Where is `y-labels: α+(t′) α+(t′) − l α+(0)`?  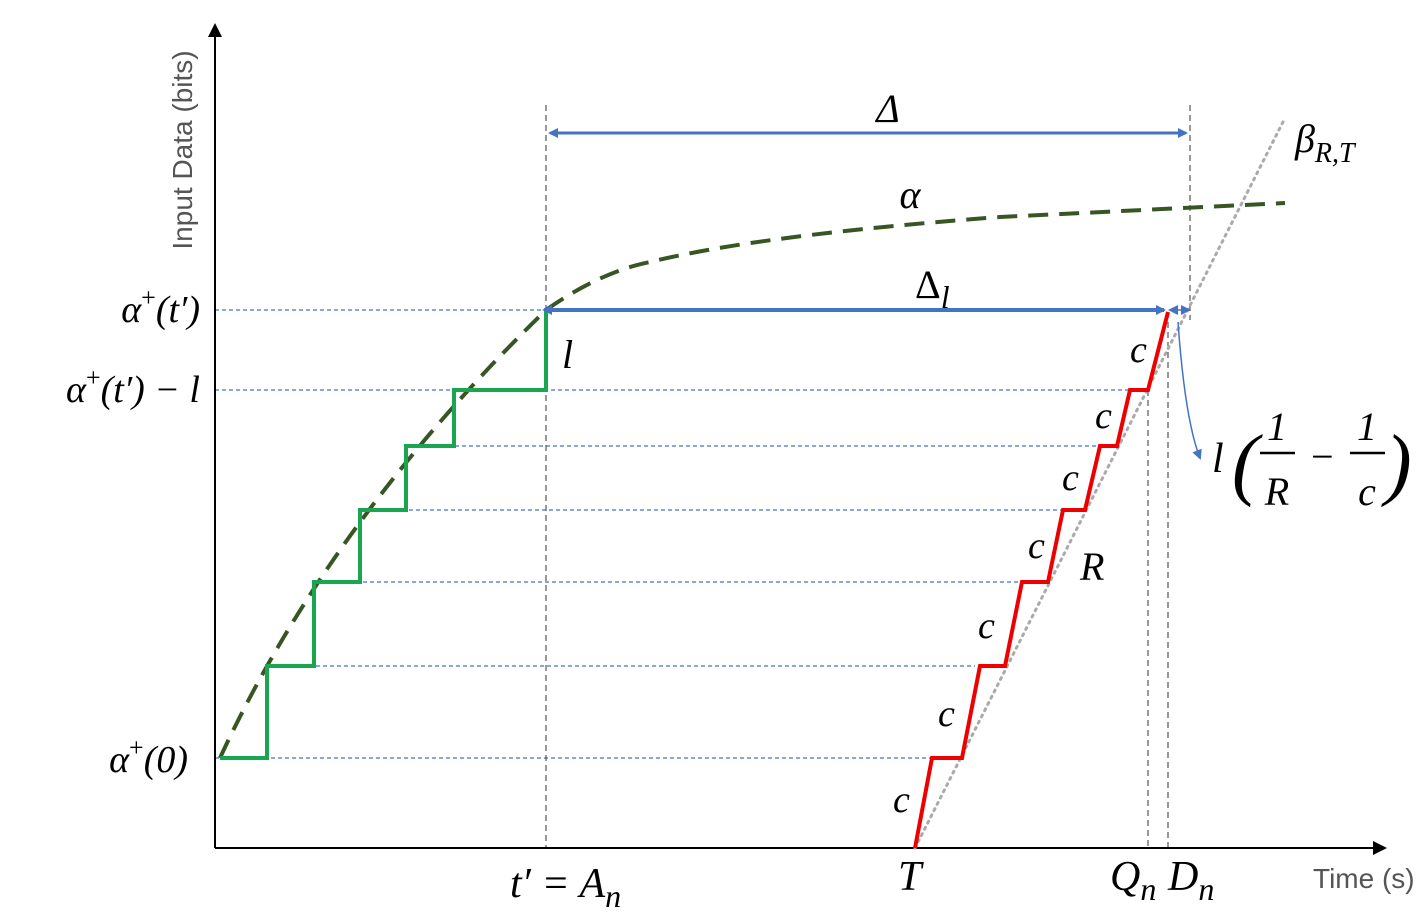 y-labels: α+(t′) α+(t′) − l α+(0) is located at coordinates (133, 532).